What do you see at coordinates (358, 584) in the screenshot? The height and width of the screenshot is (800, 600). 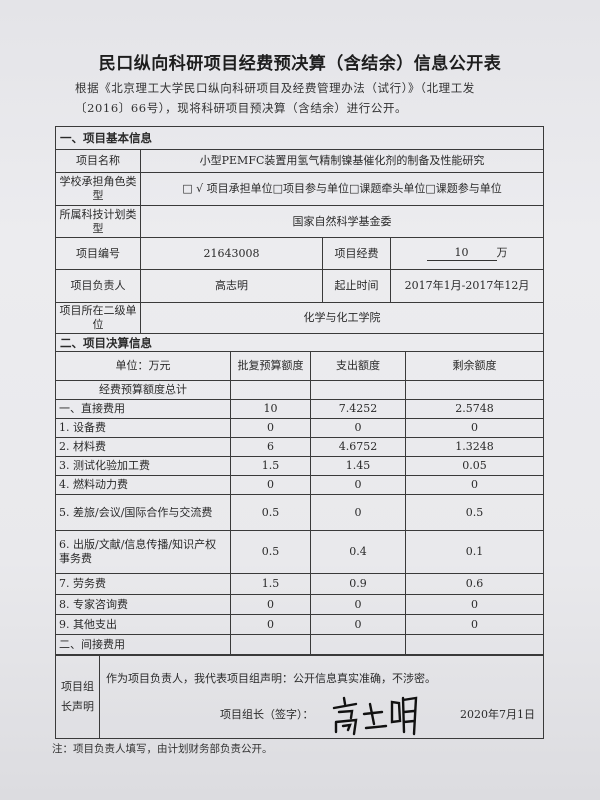 I see `spent-cell: 0.9` at bounding box center [358, 584].